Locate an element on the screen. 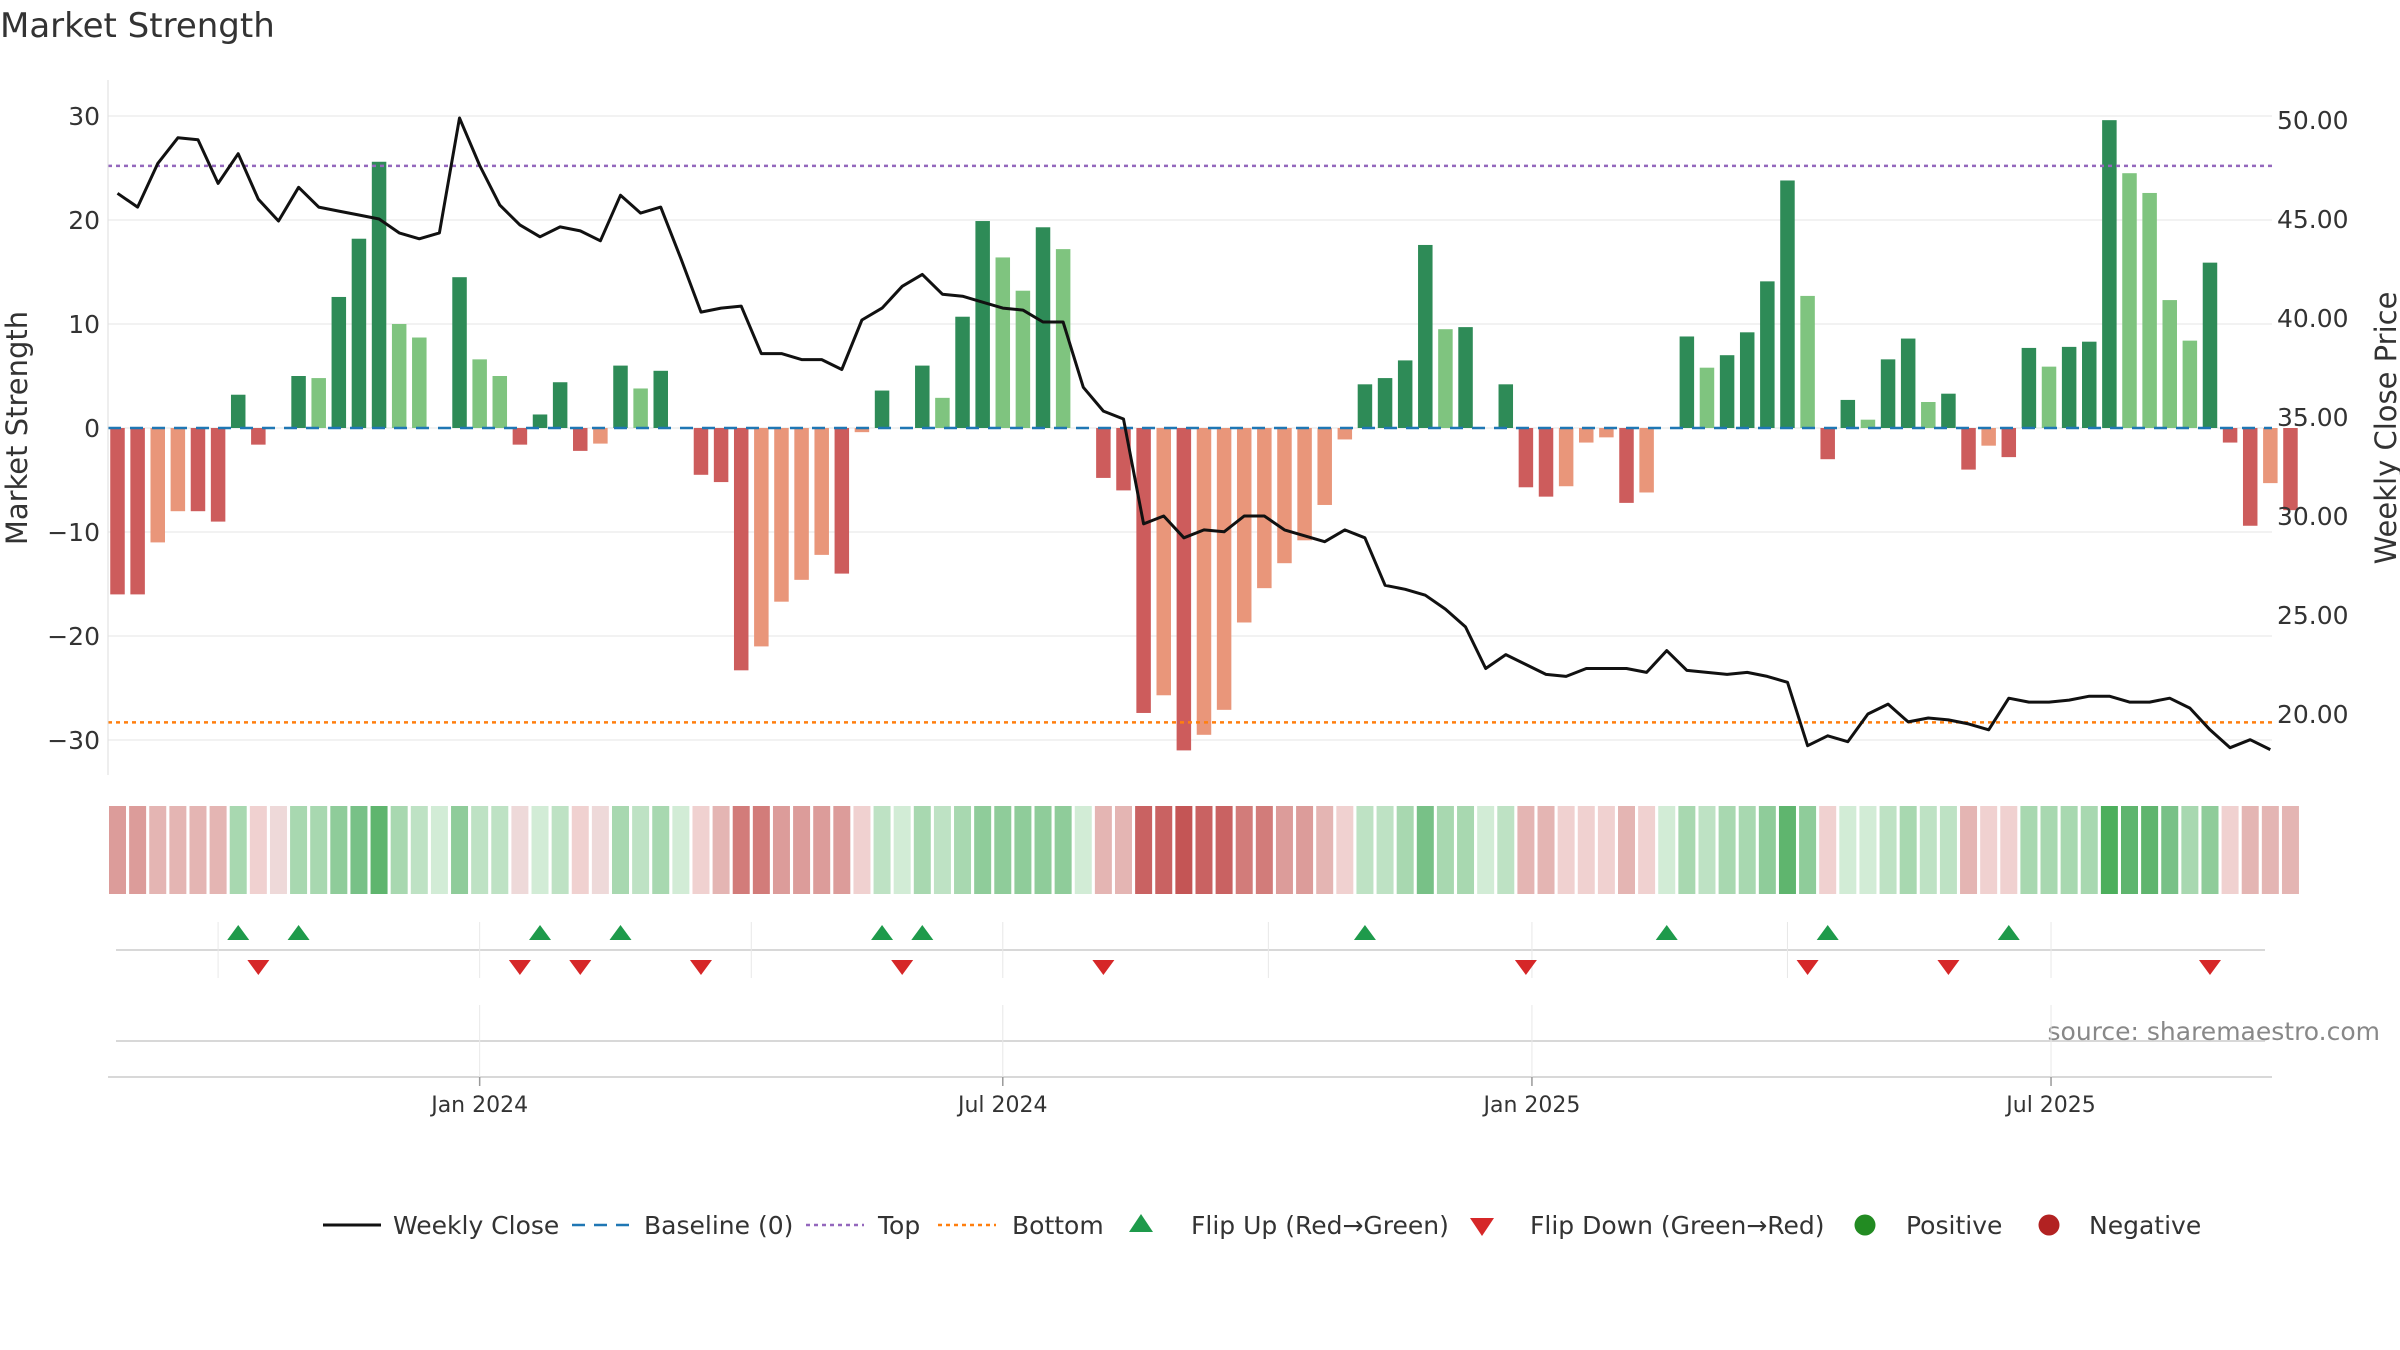 The width and height of the screenshot is (2400, 1350). y-left-tick-label: 10 is located at coordinates (84, 324).